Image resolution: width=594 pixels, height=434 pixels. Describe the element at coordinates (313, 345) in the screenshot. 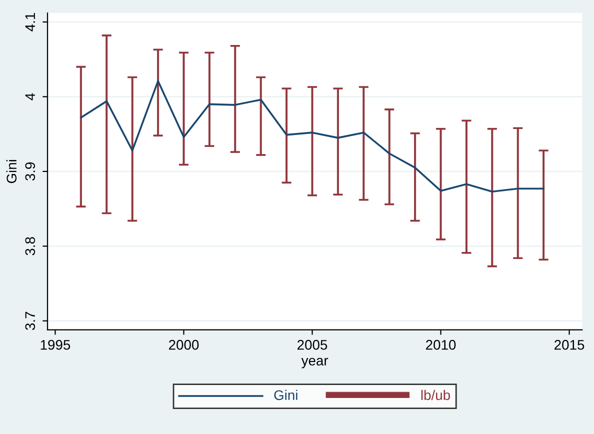

I see `x-tick-label: 2005` at that location.